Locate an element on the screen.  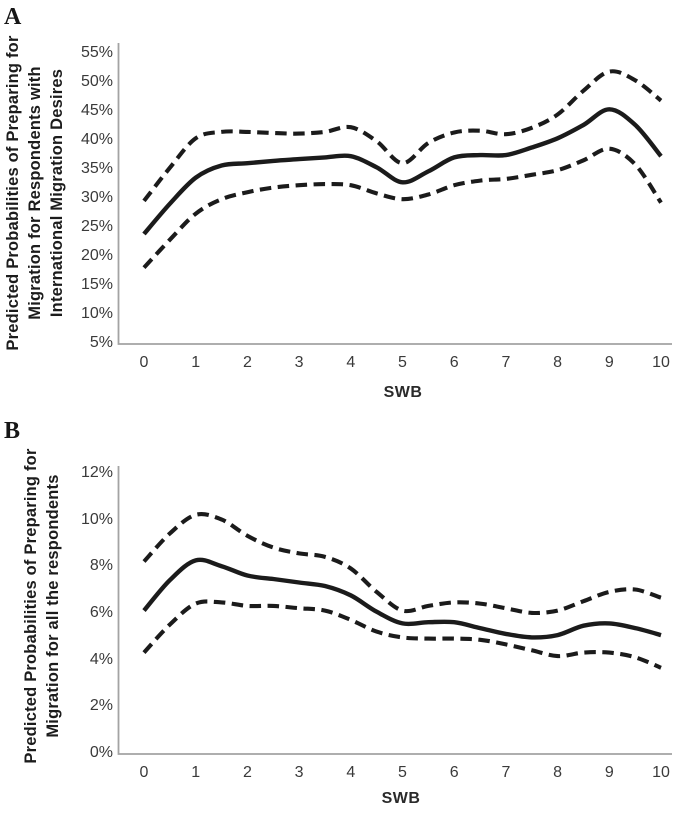
panel-b-x-tick-label: 3 is located at coordinates (299, 772).